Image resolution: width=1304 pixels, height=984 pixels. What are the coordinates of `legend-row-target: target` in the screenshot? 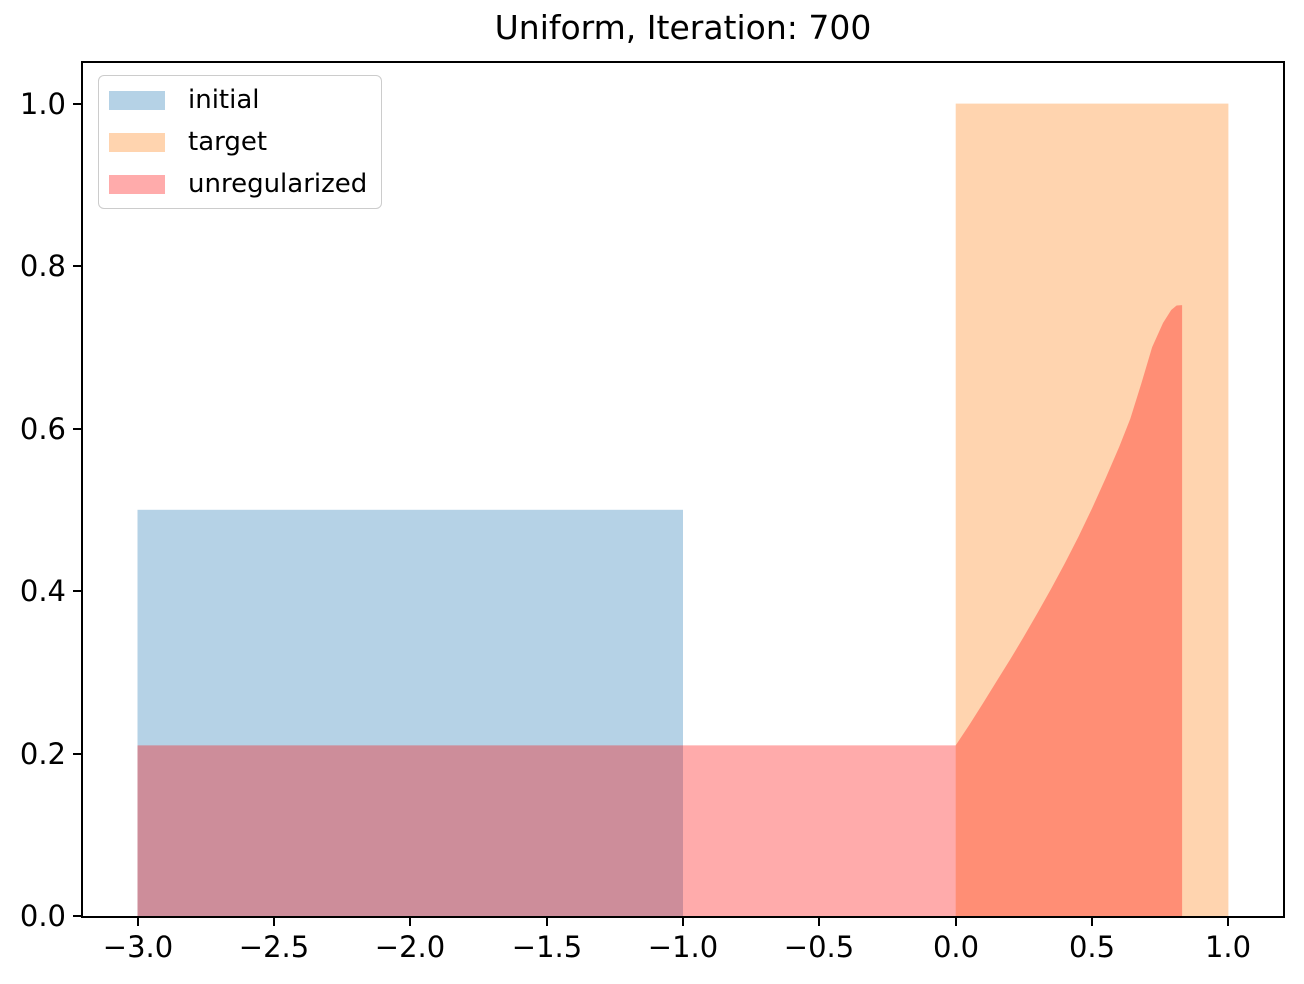 It's located at (238, 142).